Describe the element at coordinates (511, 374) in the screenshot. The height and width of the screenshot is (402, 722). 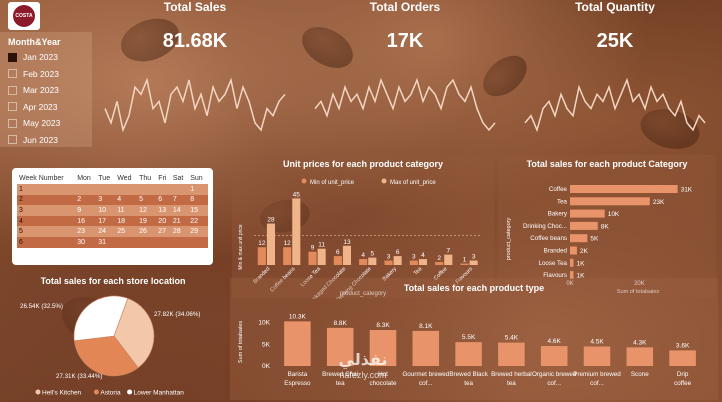
I see `category-label: Brewed herbal` at that location.